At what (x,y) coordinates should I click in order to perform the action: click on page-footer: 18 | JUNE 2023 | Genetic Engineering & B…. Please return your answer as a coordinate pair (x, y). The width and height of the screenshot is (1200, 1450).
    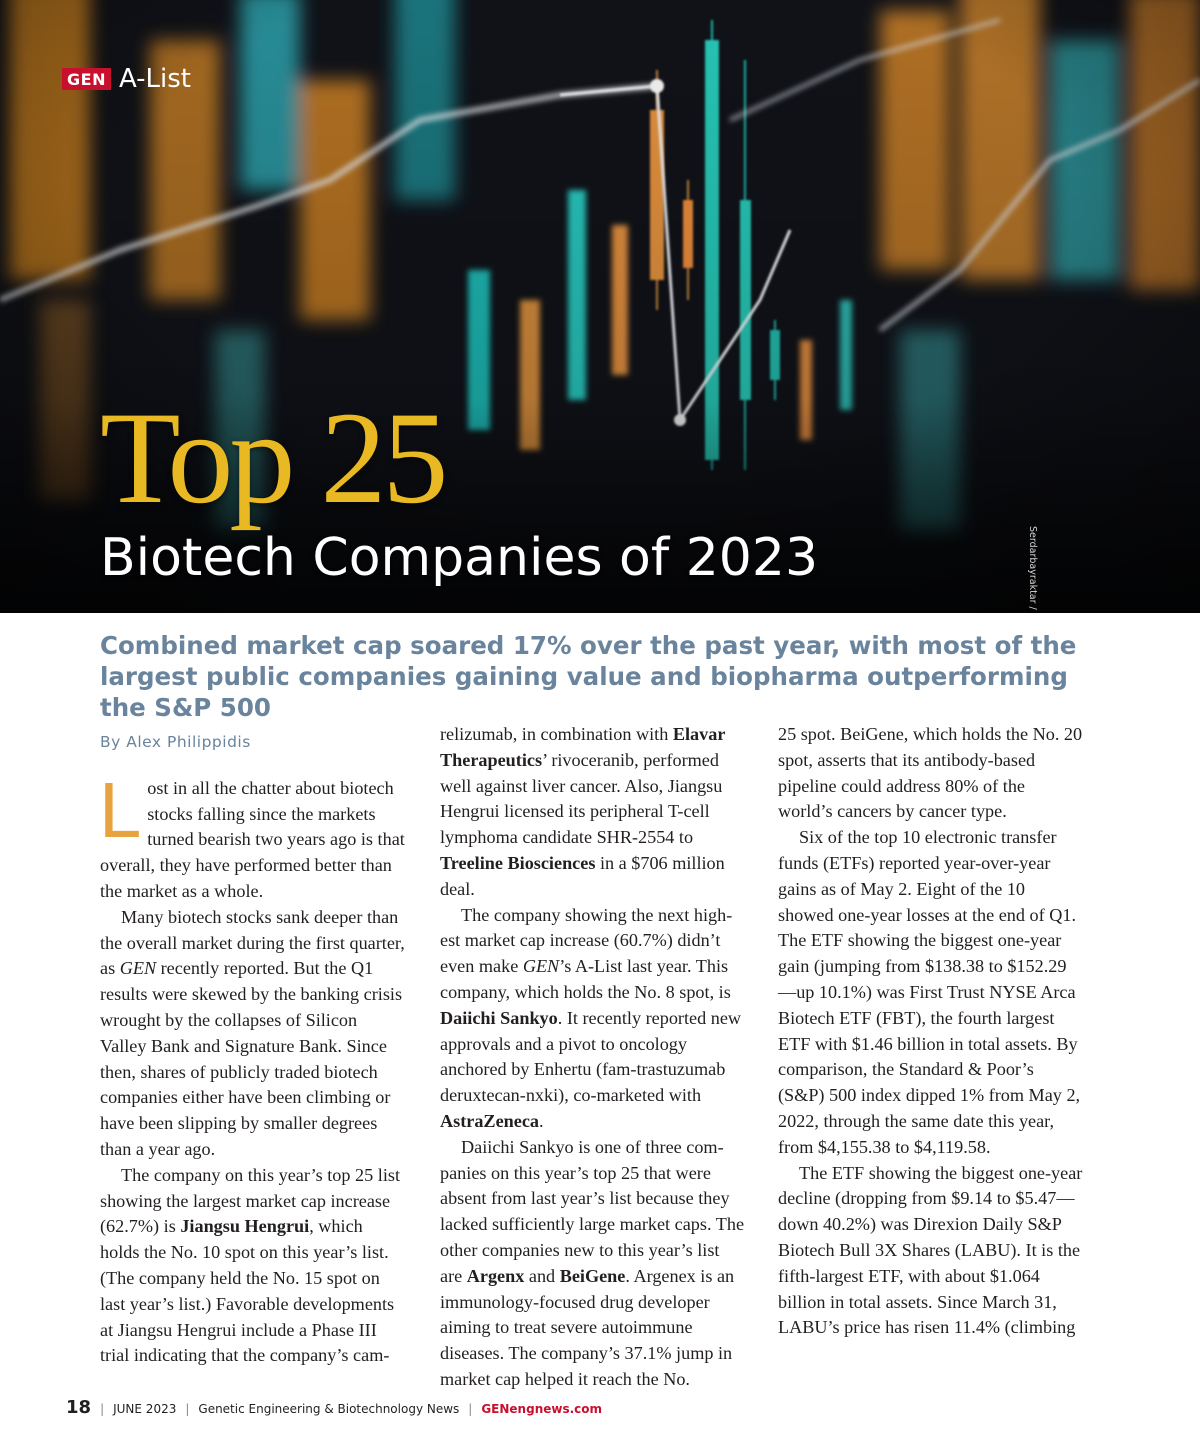
    Looking at the image, I should click on (334, 1407).